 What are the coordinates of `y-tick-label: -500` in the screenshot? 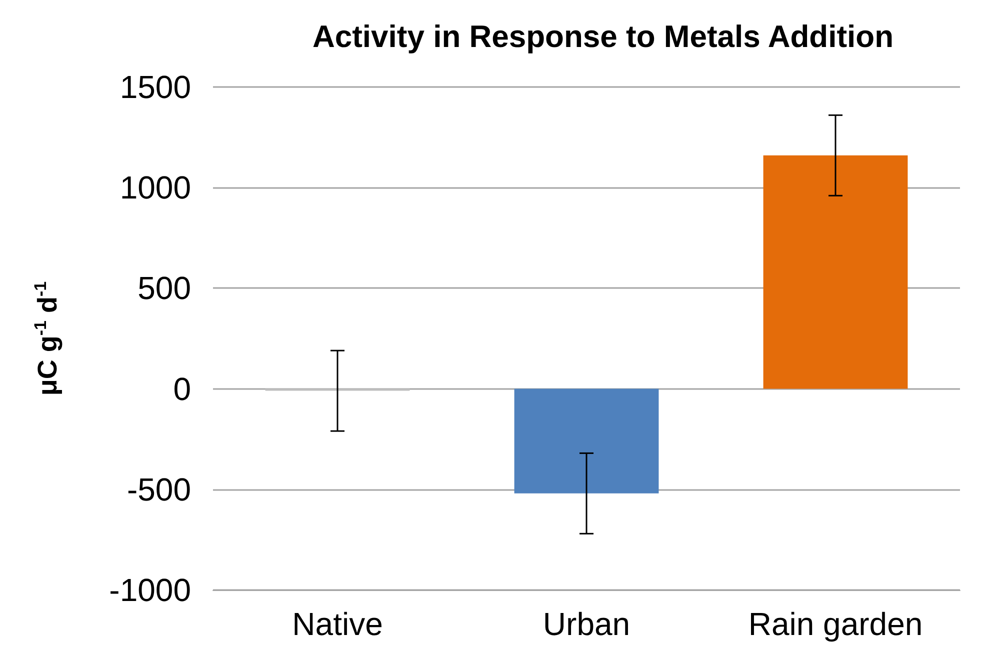 It's located at (158, 489).